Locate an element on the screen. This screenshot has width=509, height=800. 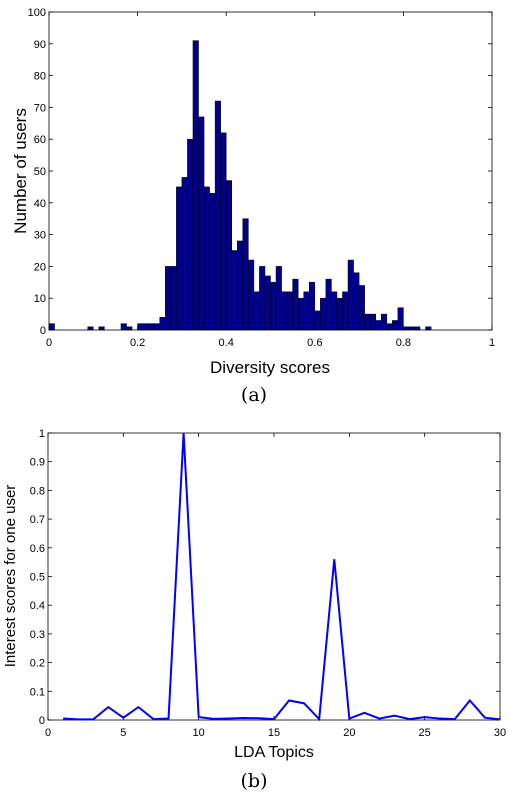
y-tick-label: 0.4 is located at coordinates (37, 606).